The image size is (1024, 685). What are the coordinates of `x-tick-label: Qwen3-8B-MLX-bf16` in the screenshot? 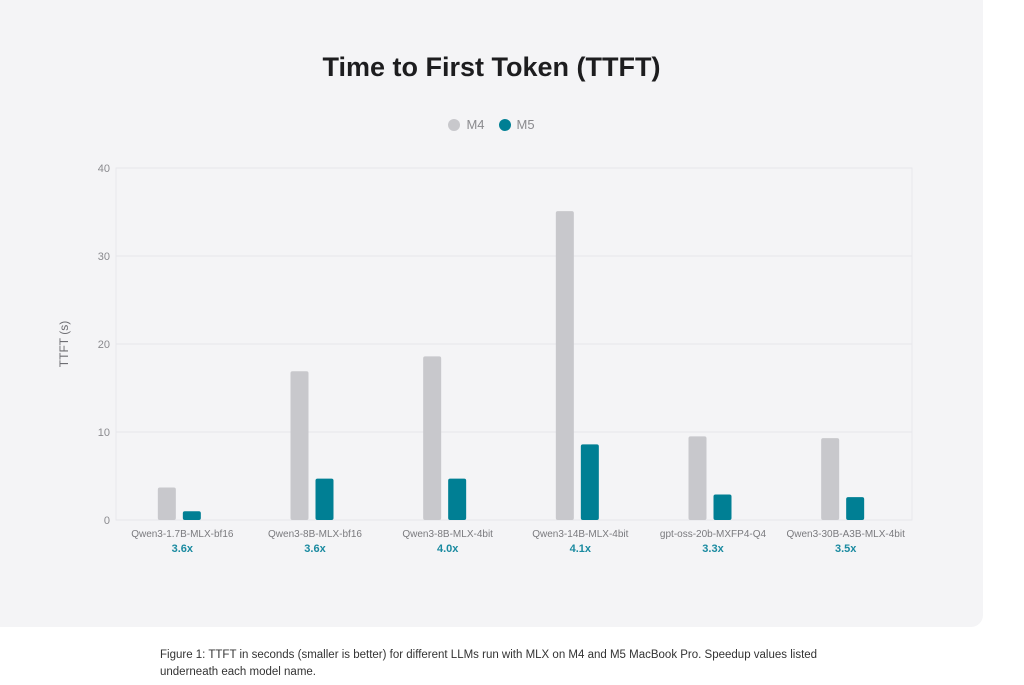 It's located at (315, 534).